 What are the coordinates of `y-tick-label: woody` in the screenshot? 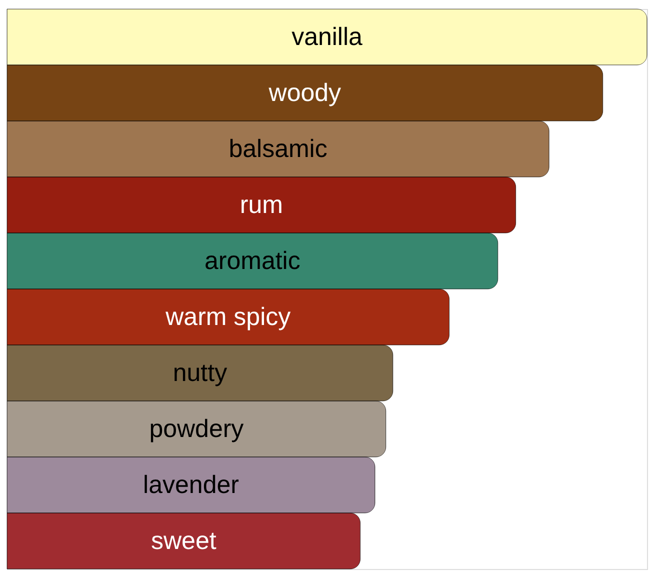 It's located at (305, 93).